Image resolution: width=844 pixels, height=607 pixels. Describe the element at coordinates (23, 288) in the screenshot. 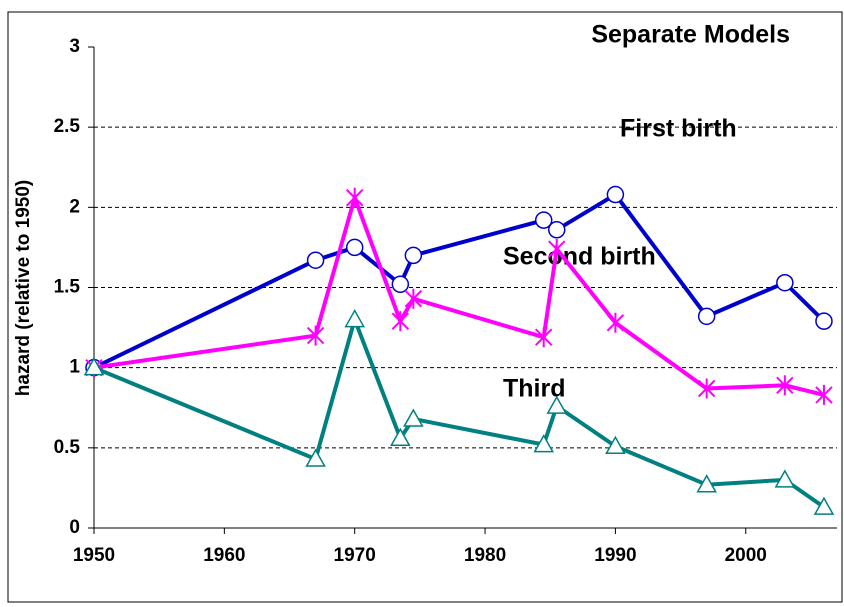

I see `y-axis-label: hazard (relative to 1950)` at that location.